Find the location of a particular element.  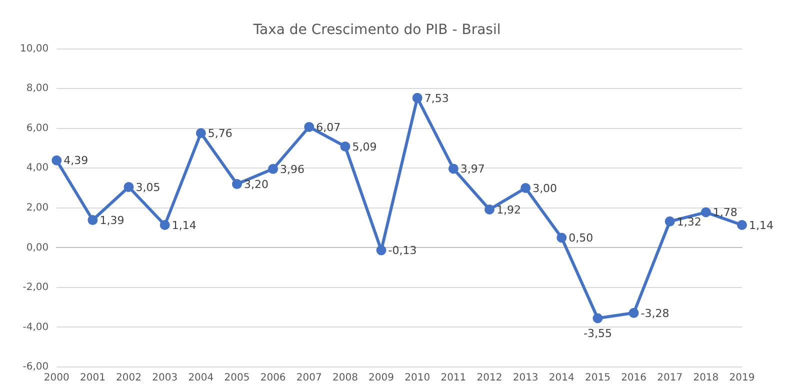

data-label: 3,00 is located at coordinates (545, 188).